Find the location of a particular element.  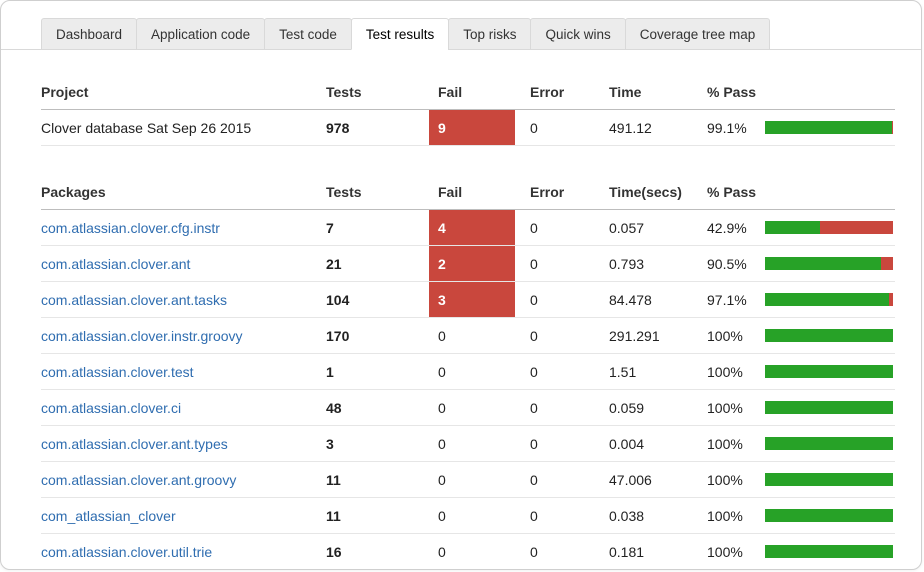

time-value: 491.12 is located at coordinates (630, 128).